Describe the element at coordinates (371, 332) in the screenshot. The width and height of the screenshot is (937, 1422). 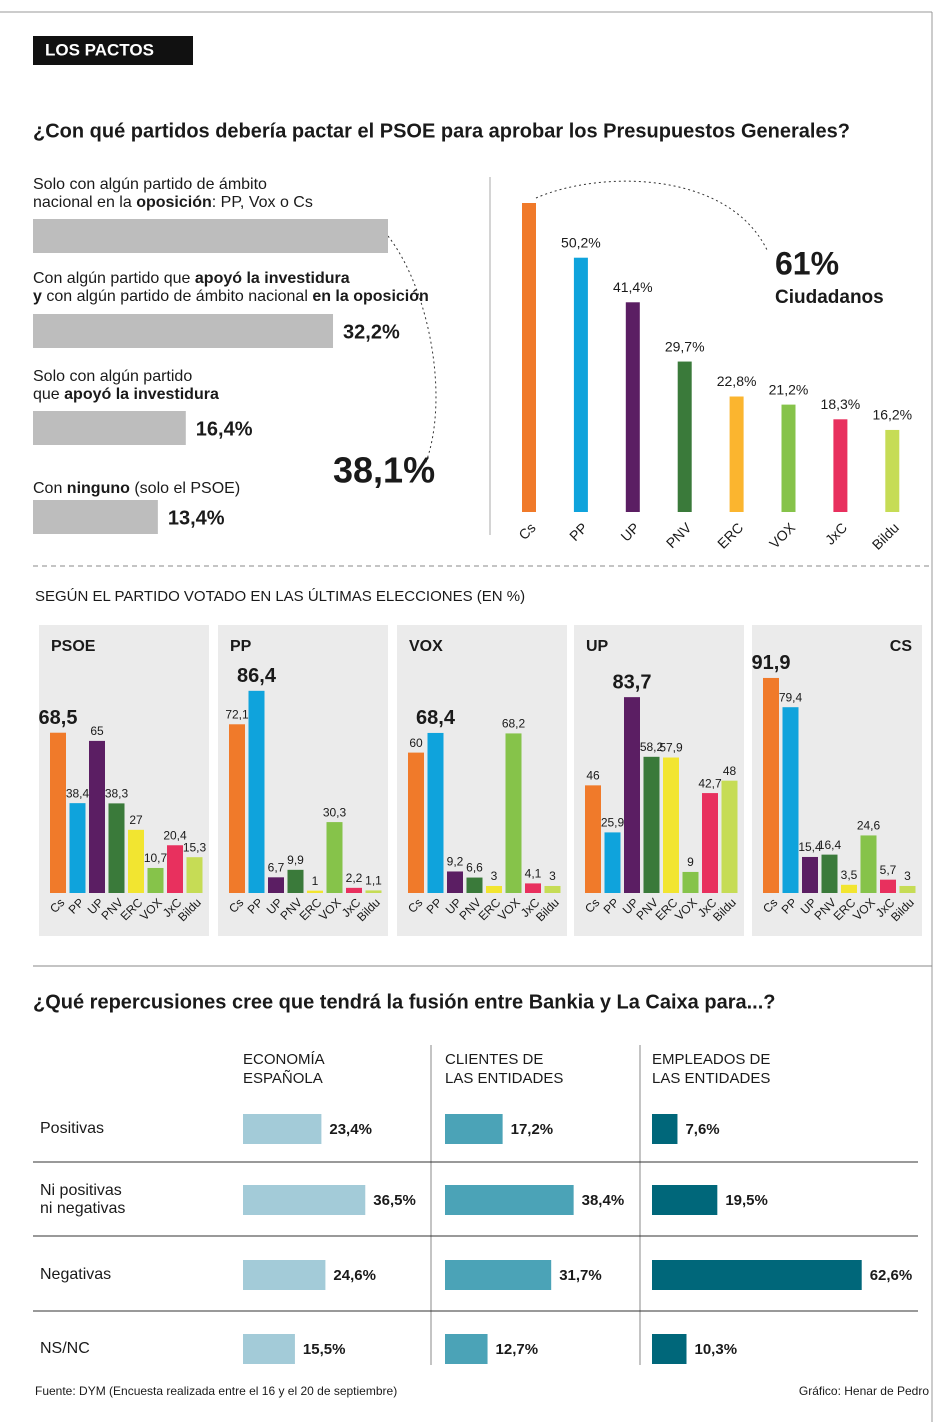
I see `value-label: 32,2%` at that location.